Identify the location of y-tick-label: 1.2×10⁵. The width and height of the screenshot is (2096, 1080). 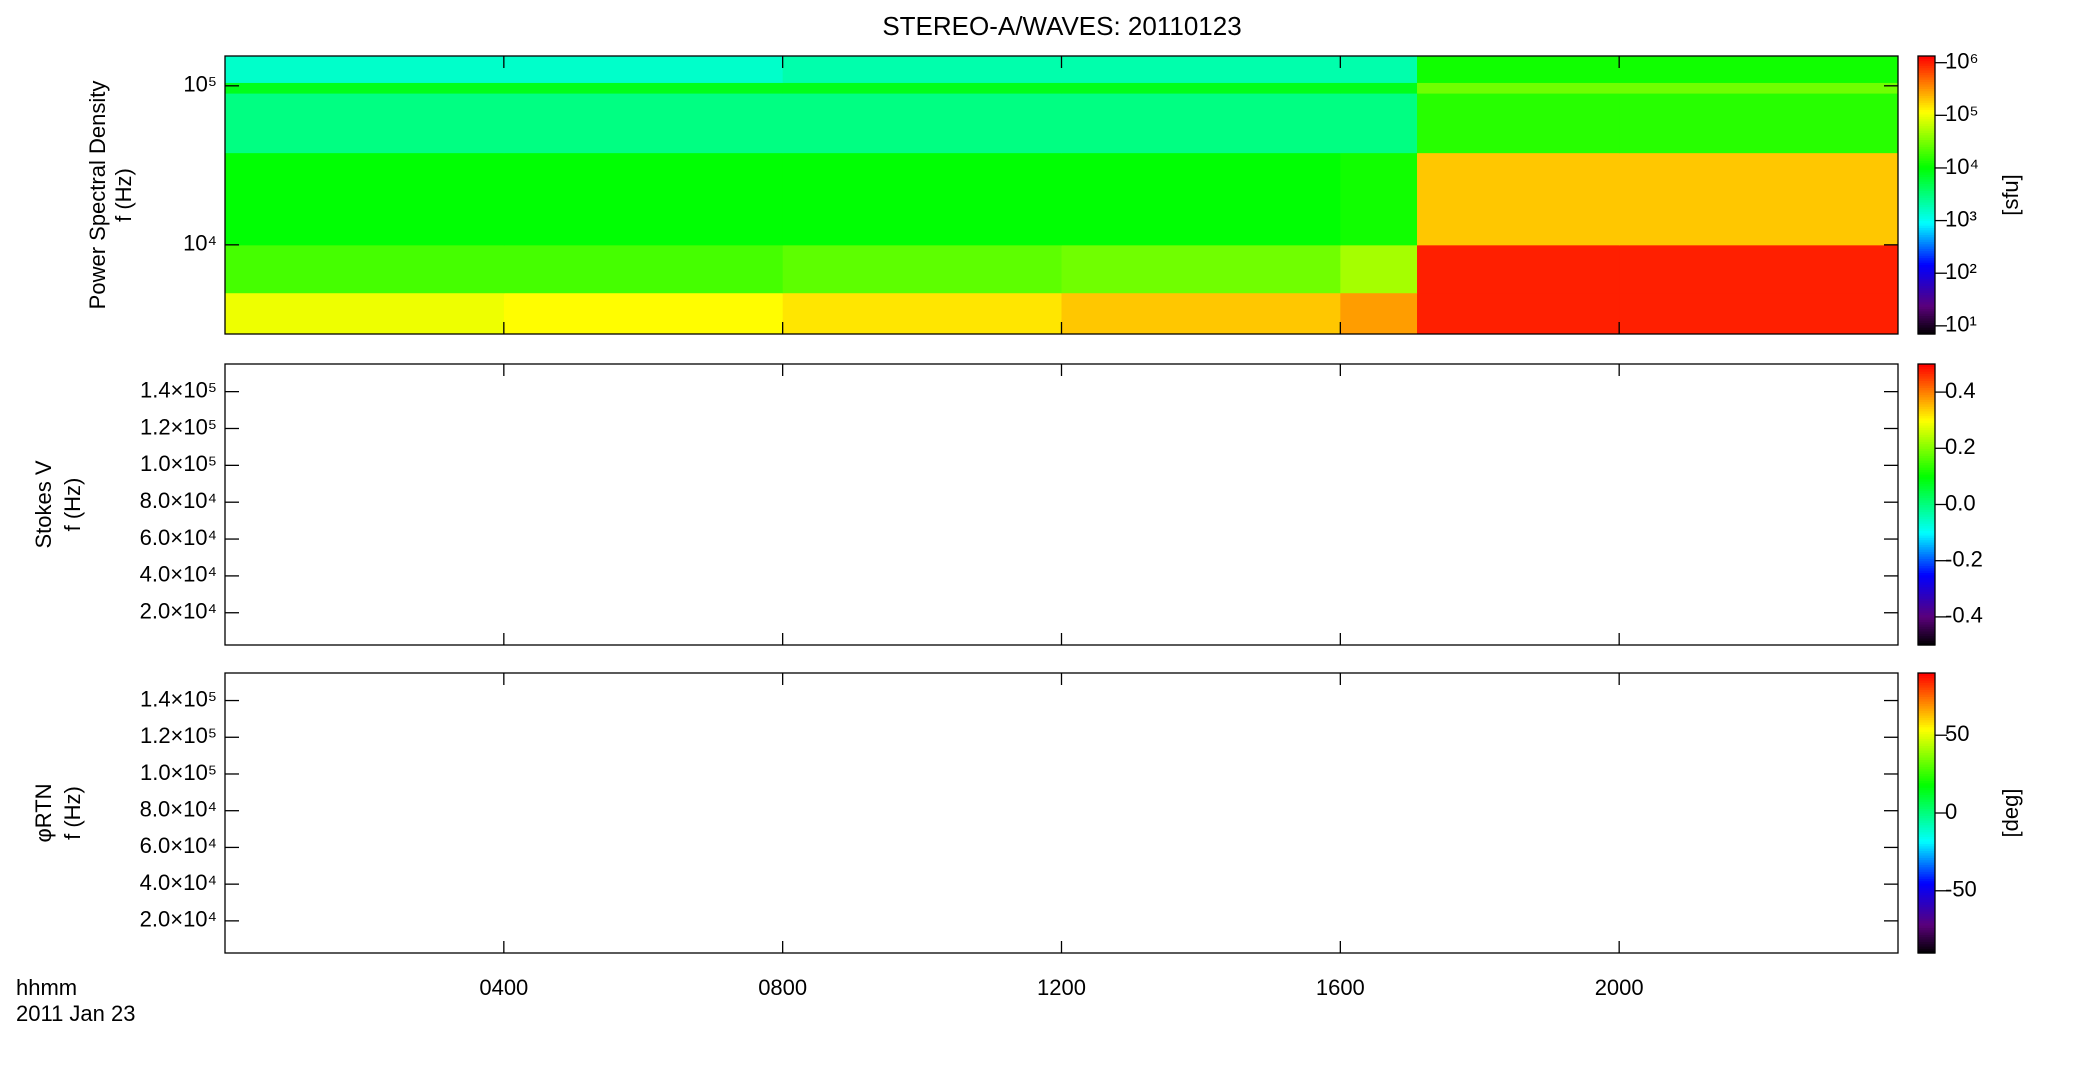
(178, 426).